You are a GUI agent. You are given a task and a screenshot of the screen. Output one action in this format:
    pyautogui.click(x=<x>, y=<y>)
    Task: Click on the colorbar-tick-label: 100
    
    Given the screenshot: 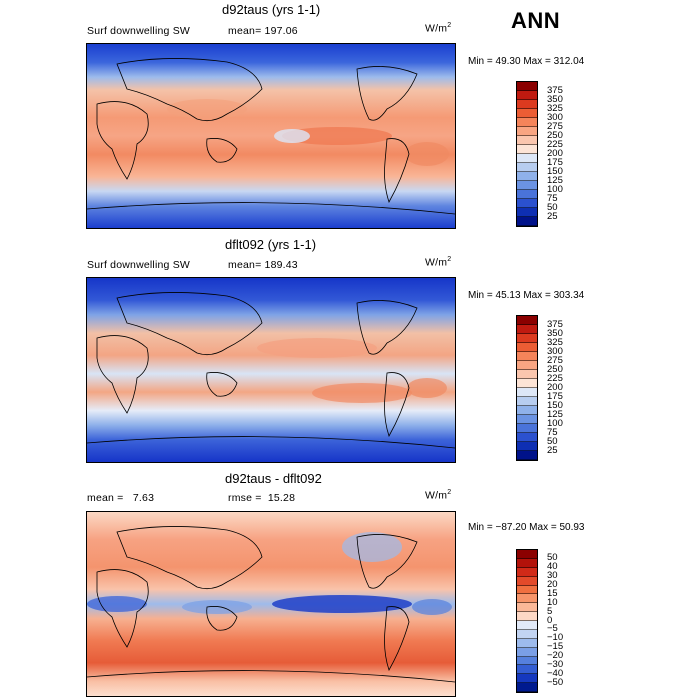 What is the action you would take?
    pyautogui.click(x=555, y=423)
    